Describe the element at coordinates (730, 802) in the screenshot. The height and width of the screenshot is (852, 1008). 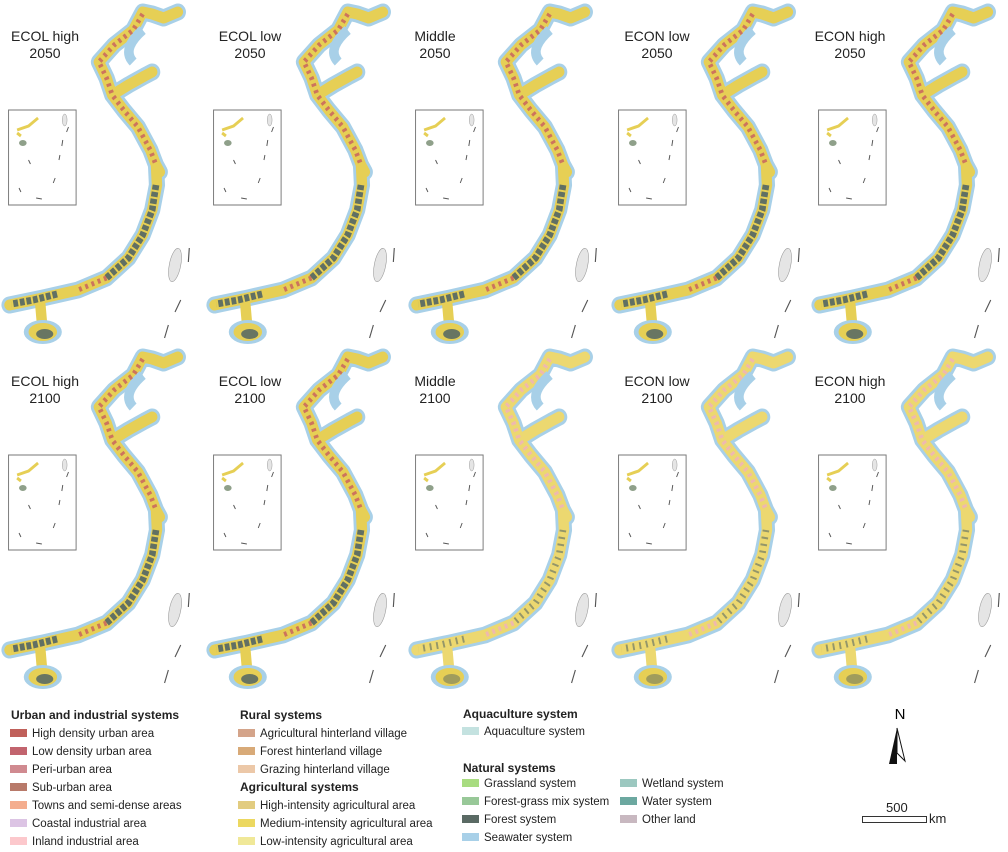
I see `legend-item: Water system` at that location.